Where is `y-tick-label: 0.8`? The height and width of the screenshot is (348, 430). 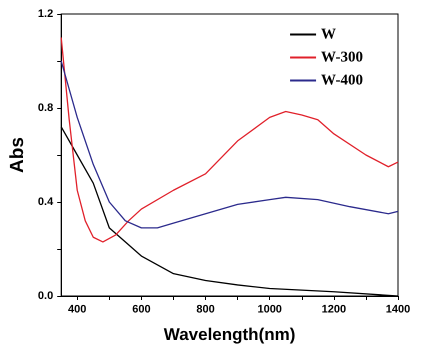 y-tick-label: 0.8 is located at coordinates (46, 108).